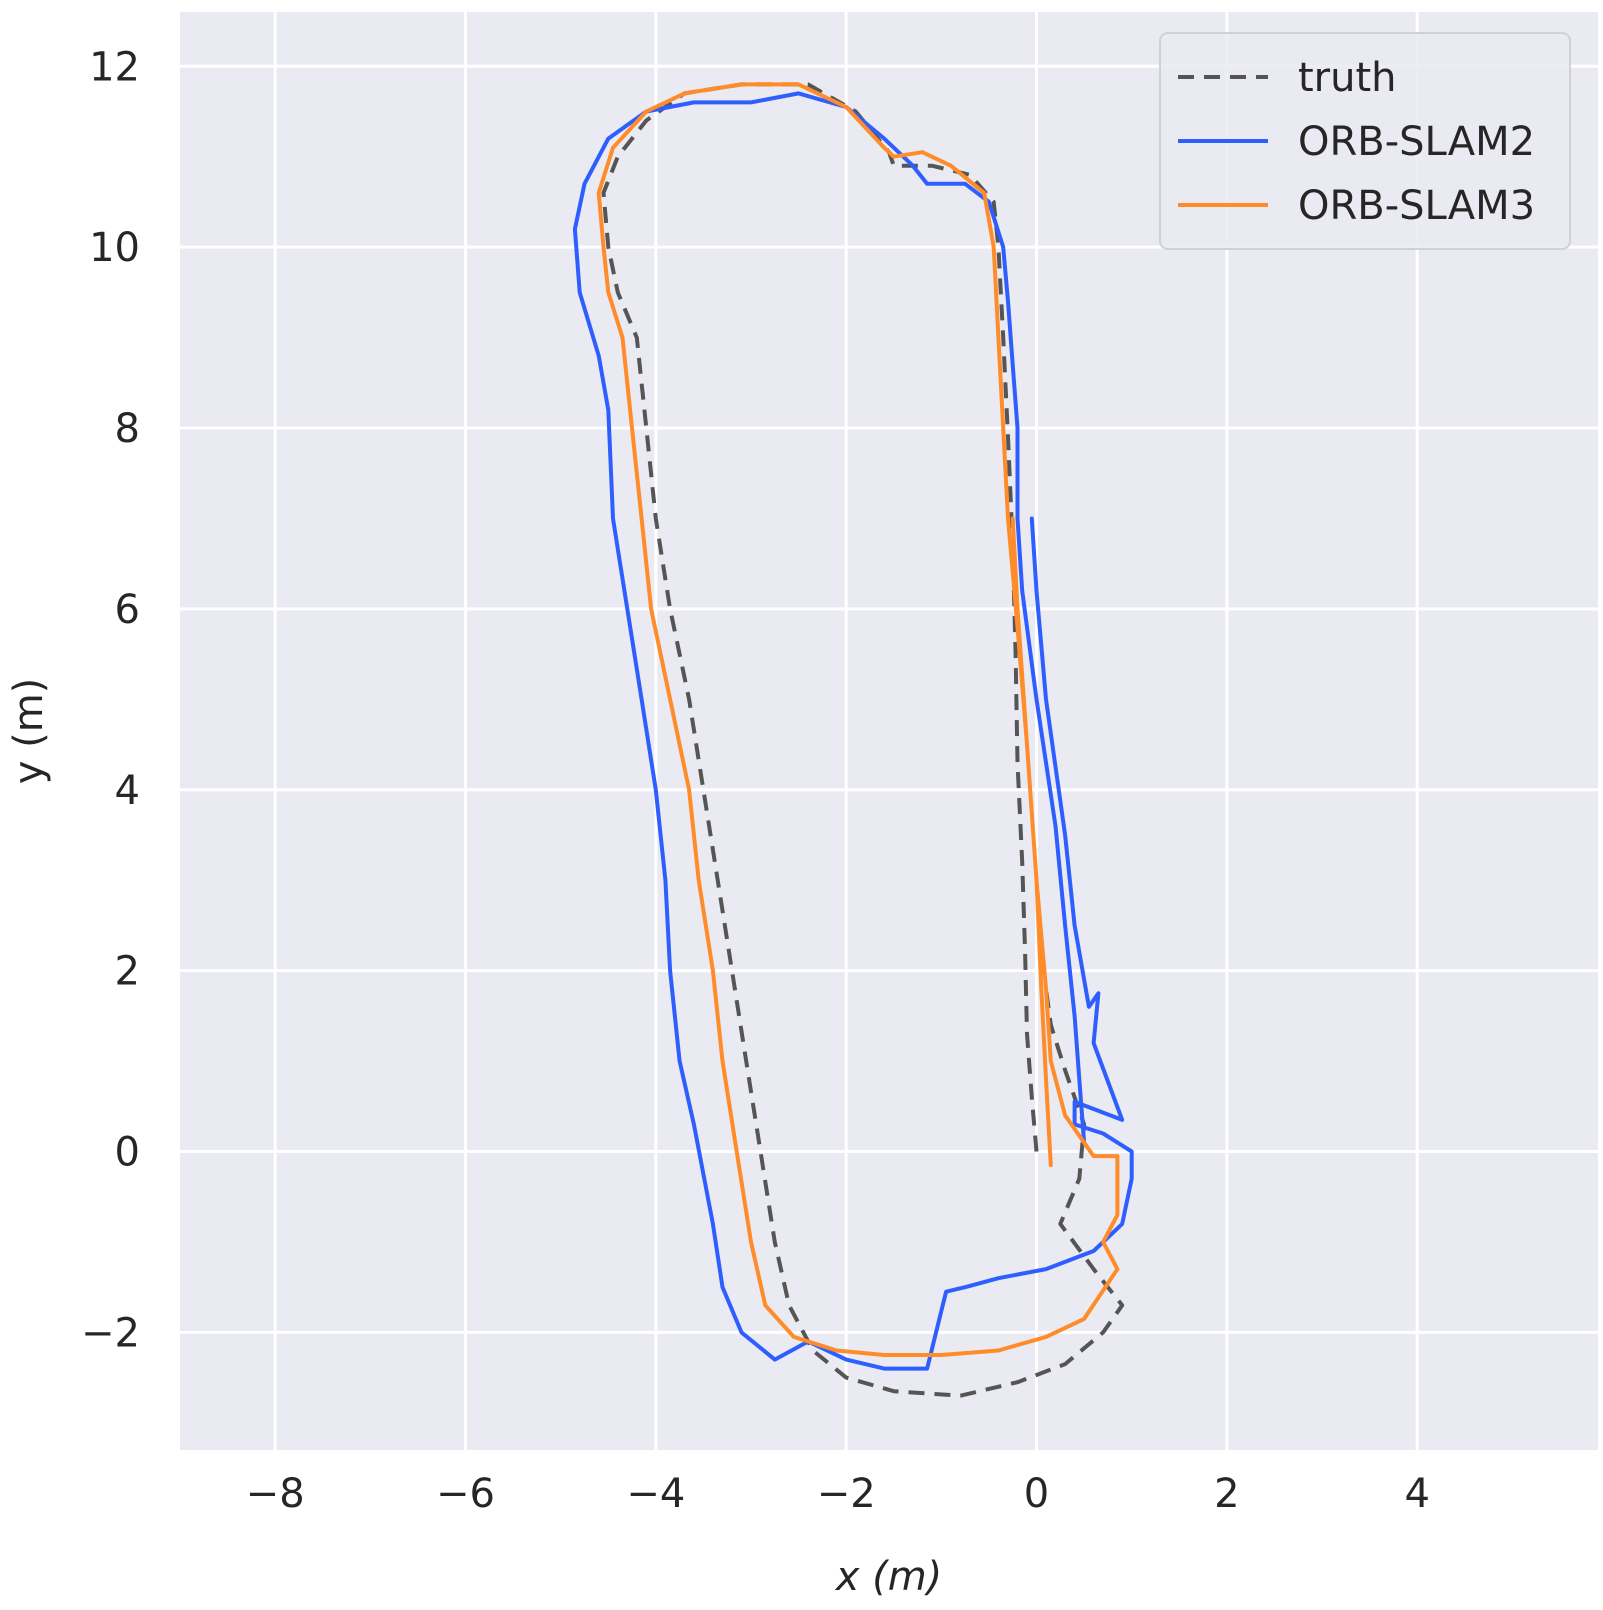 The image size is (1603, 1610). I want to click on y-tick-label: 0, so click(127, 1153).